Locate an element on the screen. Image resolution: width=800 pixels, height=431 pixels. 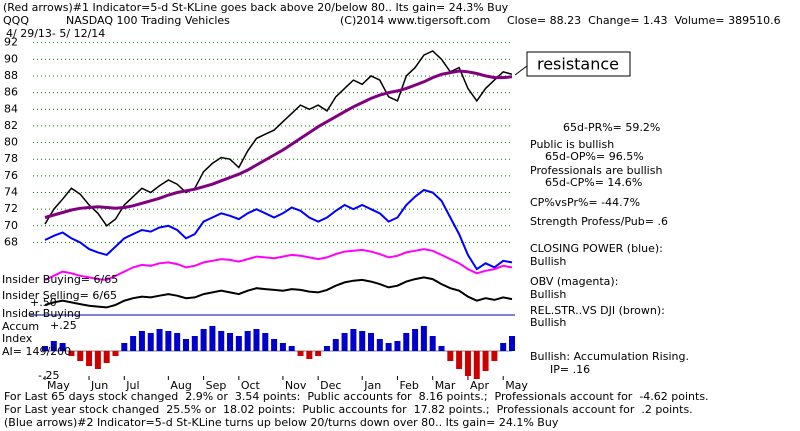
x-tick-label: Aug is located at coordinates (180, 385).